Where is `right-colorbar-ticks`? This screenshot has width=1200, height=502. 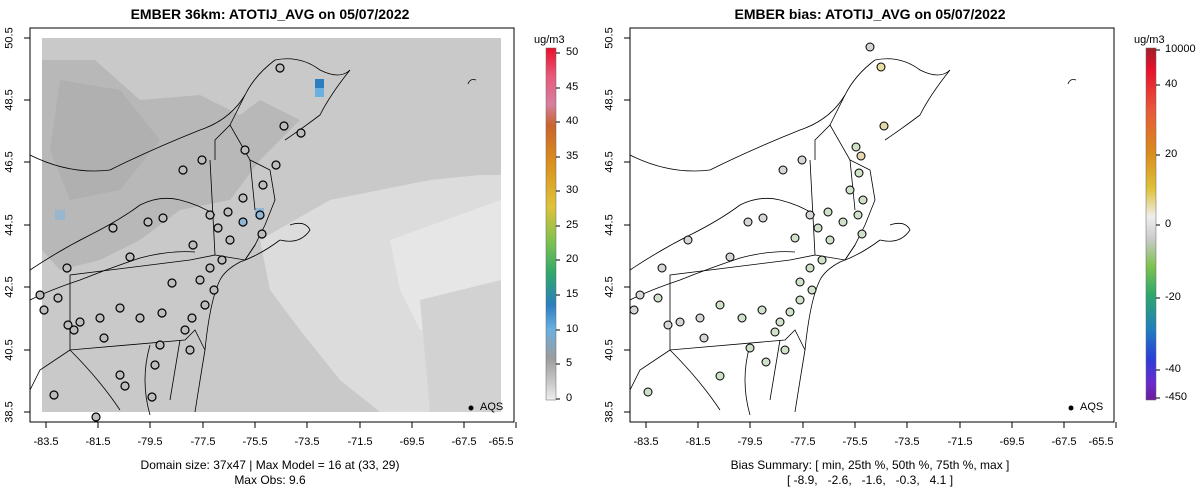
right-colorbar-ticks is located at coordinates (1158, 224).